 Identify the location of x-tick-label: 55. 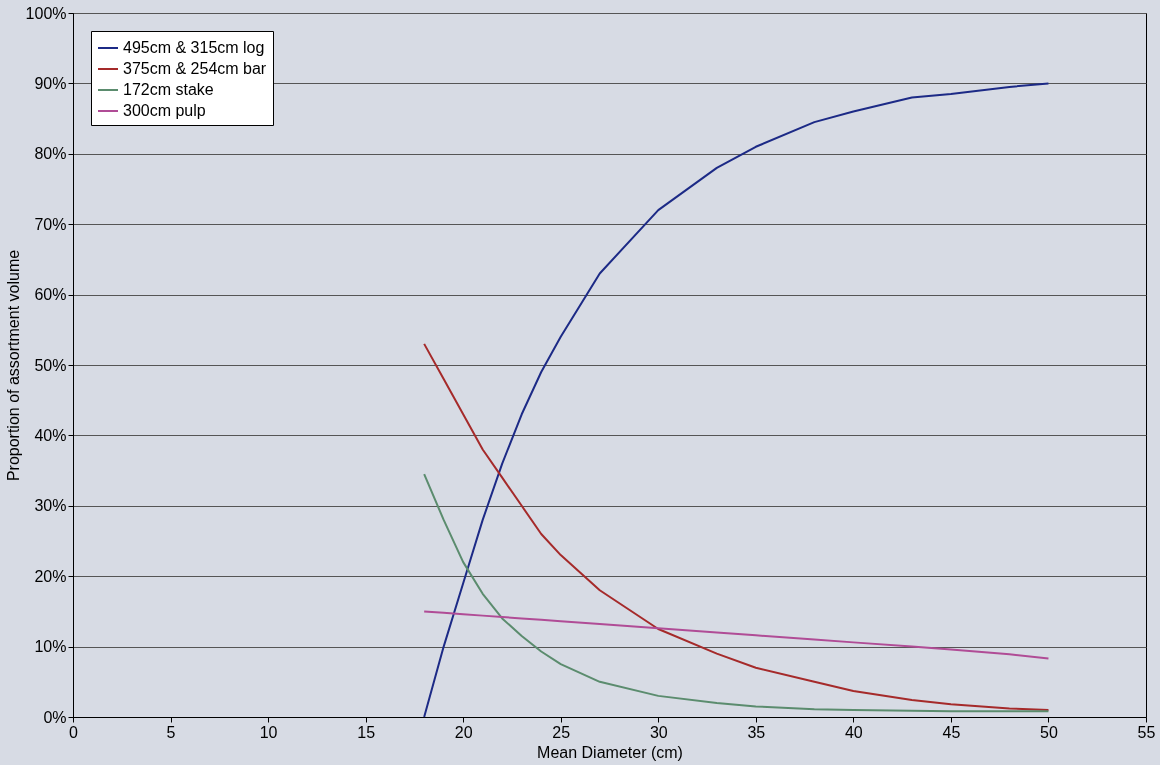
(1146, 732).